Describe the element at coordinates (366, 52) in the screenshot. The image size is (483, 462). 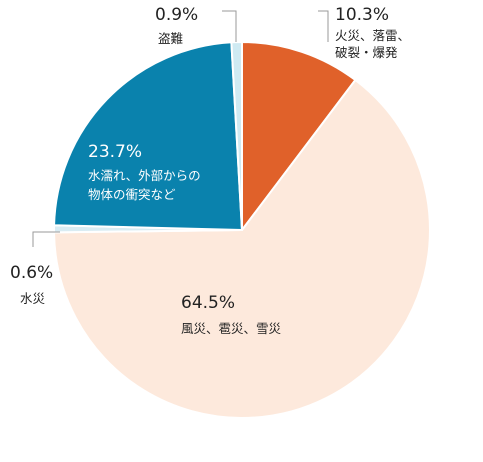
I see `slice-label-fire-text-2: 破裂・爆発` at that location.